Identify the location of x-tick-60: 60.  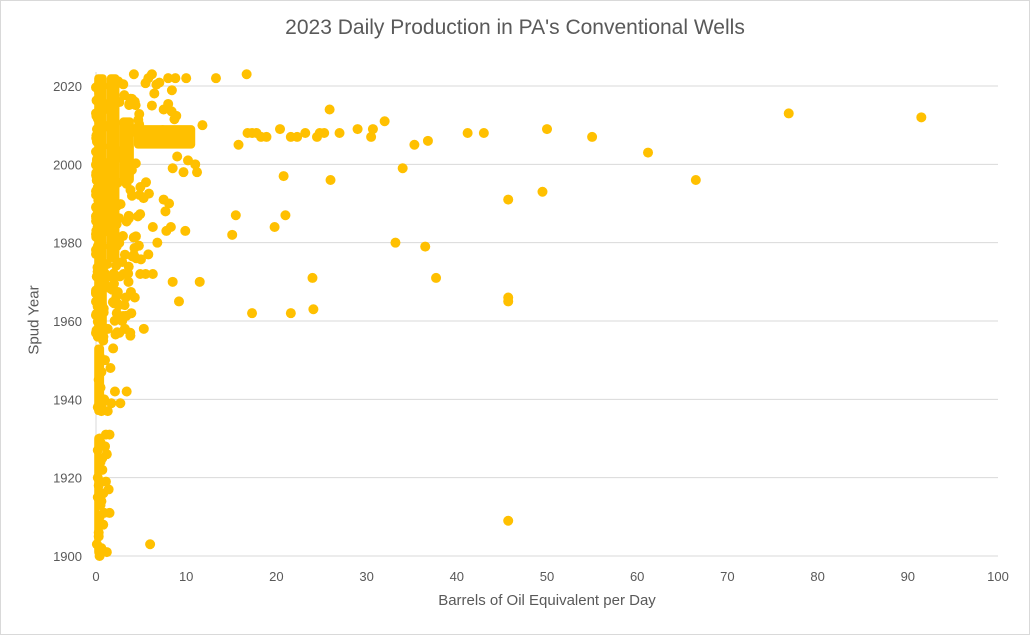
(637, 576).